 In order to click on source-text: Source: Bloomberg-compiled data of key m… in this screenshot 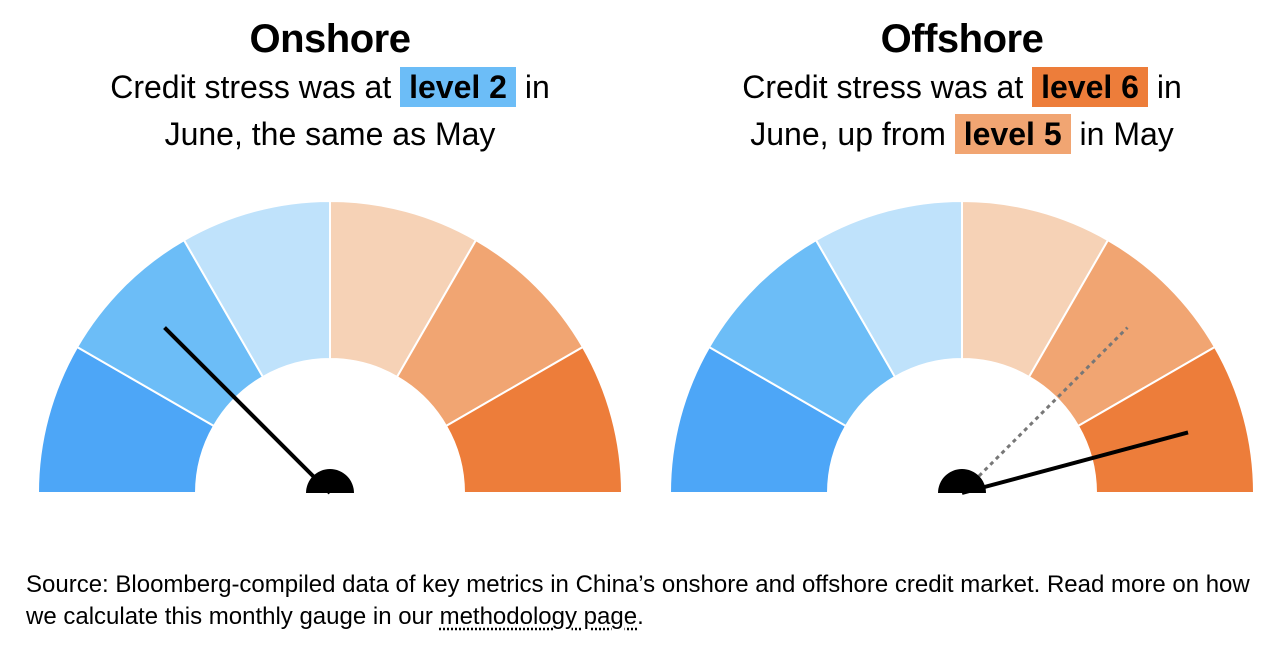, I will do `click(638, 600)`.